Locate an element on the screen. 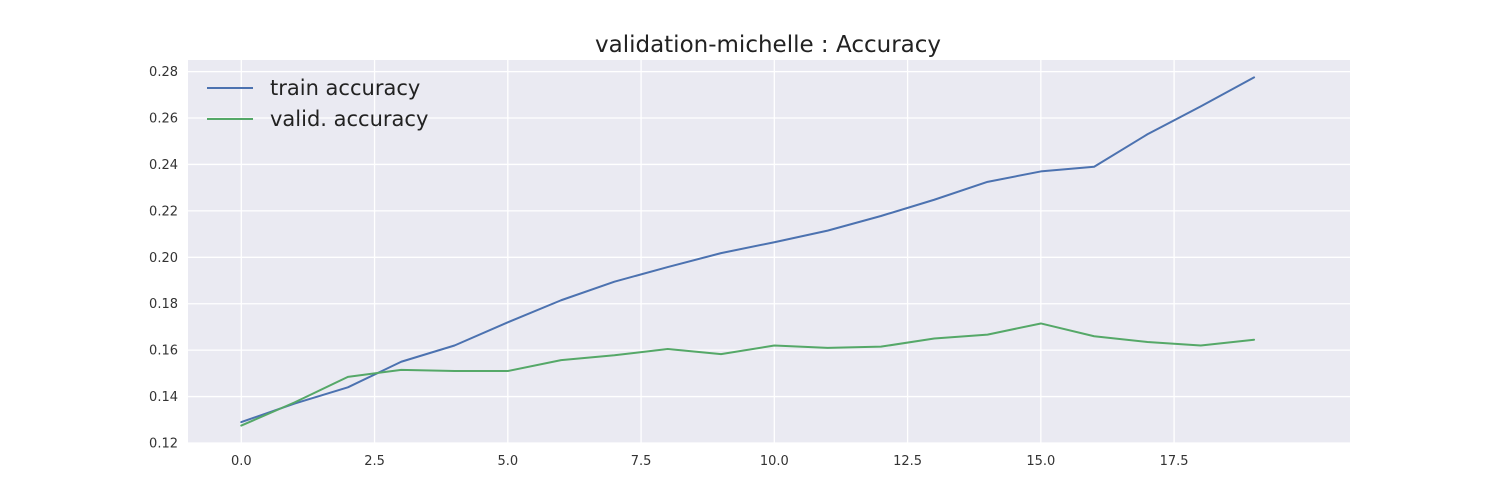 Image resolution: width=1500 pixels, height=500 pixels. x-tick-label: 7.5 is located at coordinates (641, 461).